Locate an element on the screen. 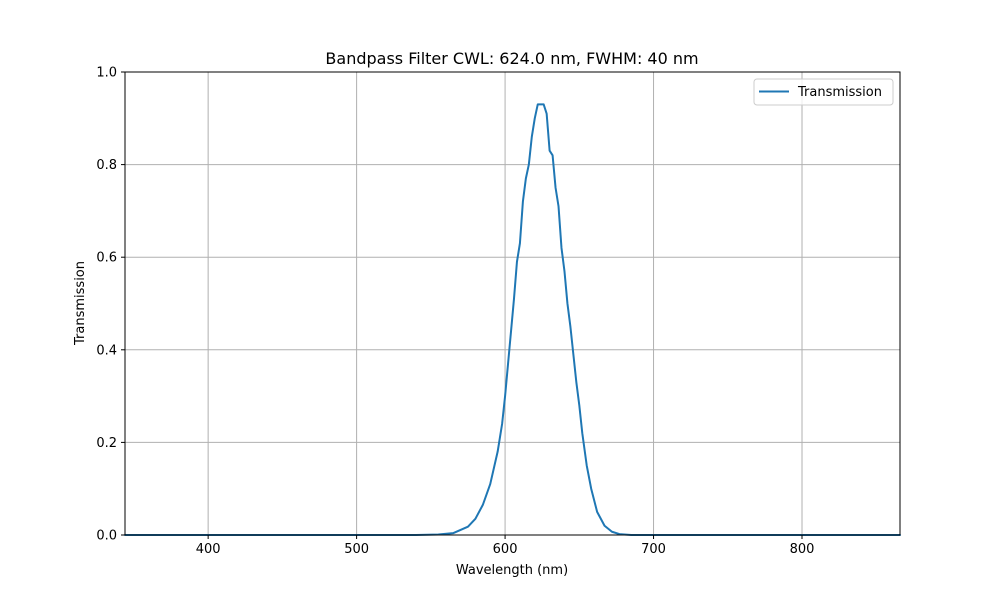 This screenshot has height=600, width=1000. y-tick-label: 0.8 is located at coordinates (106, 165).